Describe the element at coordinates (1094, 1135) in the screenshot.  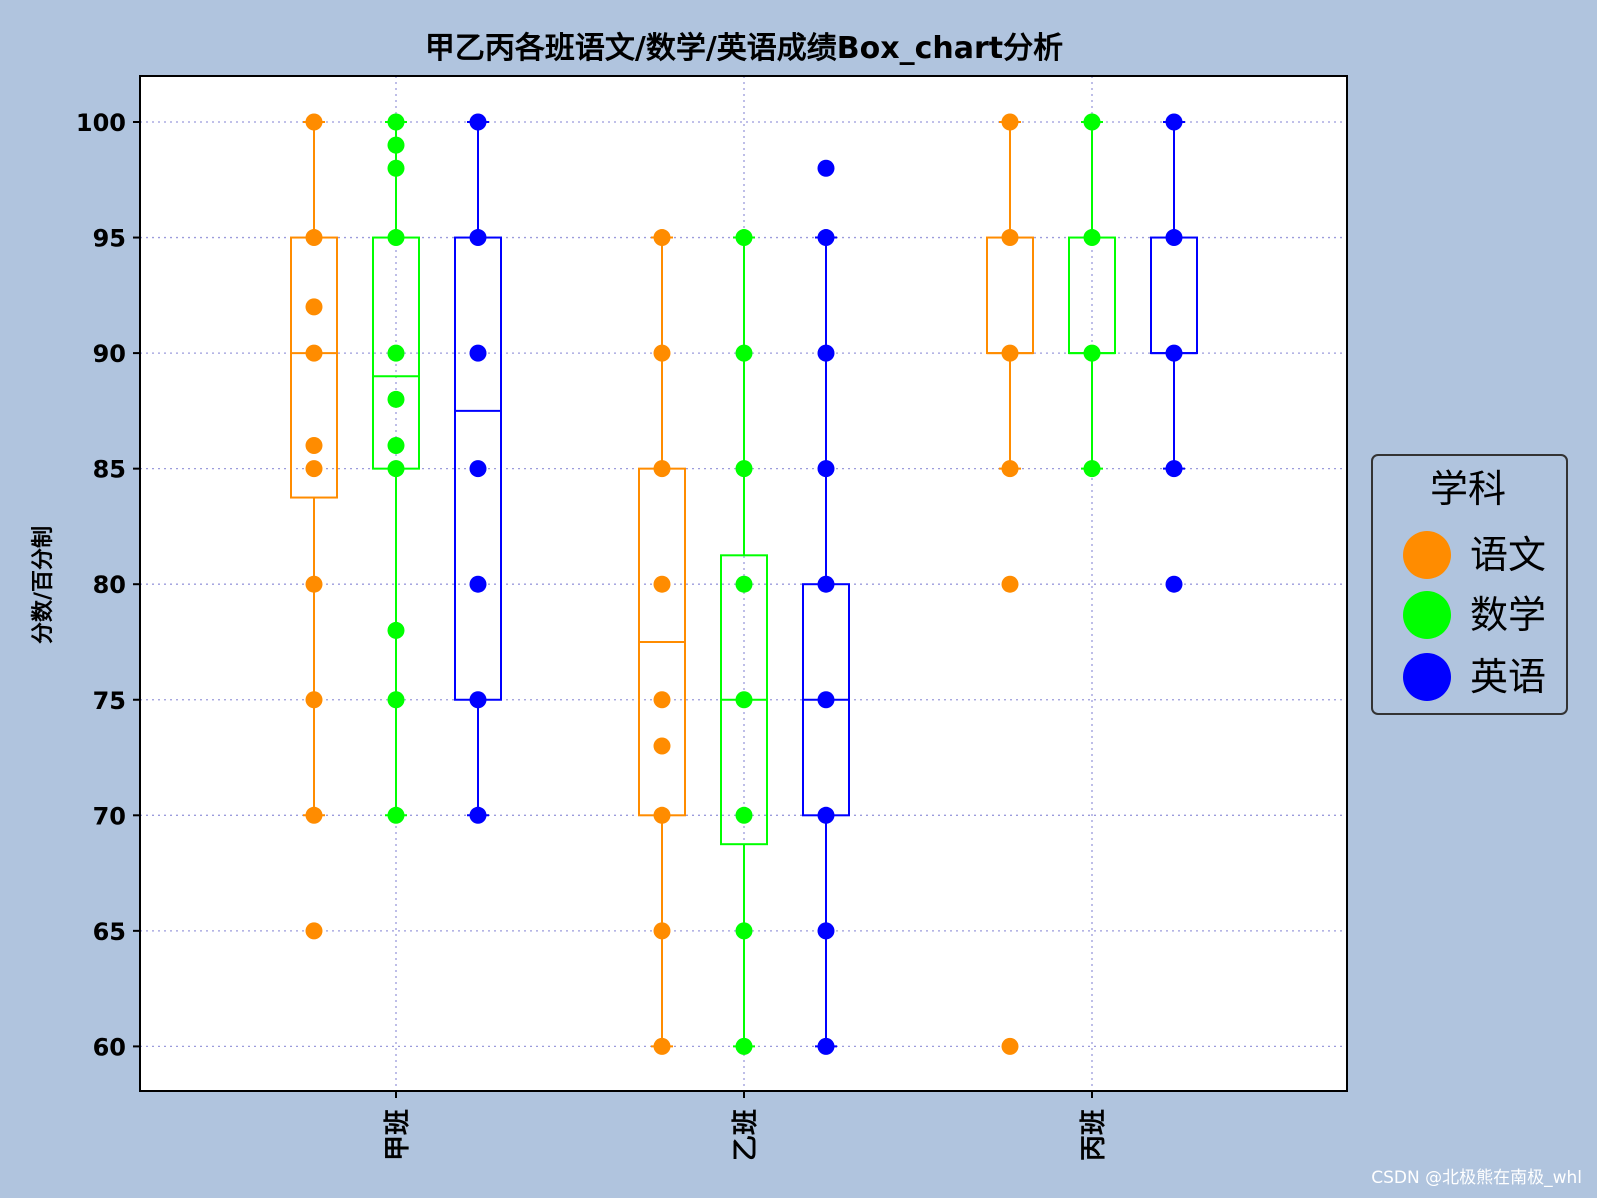
I see `x-tick-label: 丙班` at that location.